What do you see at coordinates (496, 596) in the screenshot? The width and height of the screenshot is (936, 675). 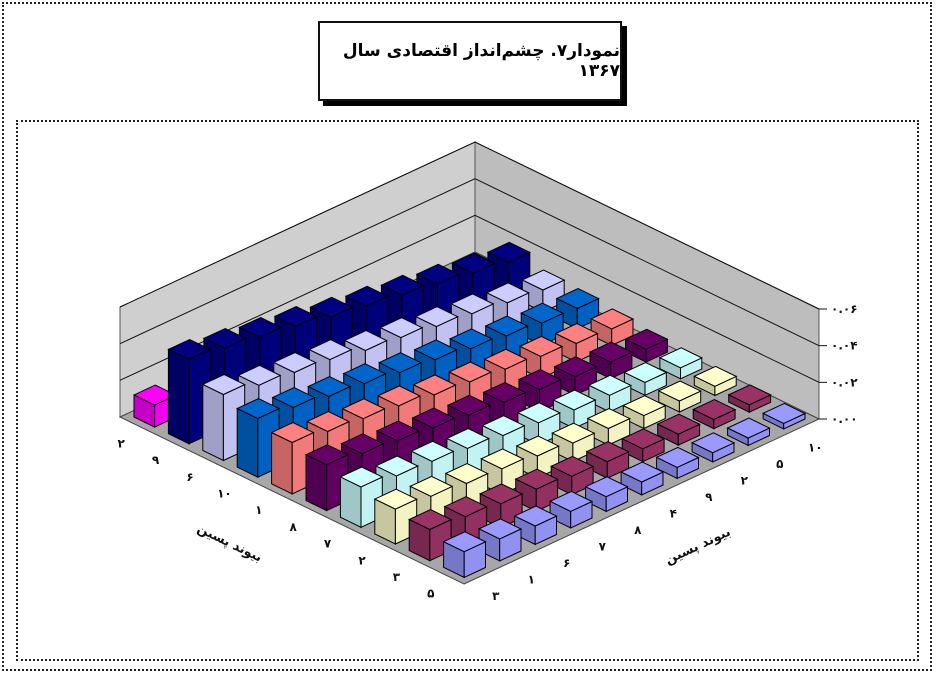 I see `x-tick-label: ۳` at bounding box center [496, 596].